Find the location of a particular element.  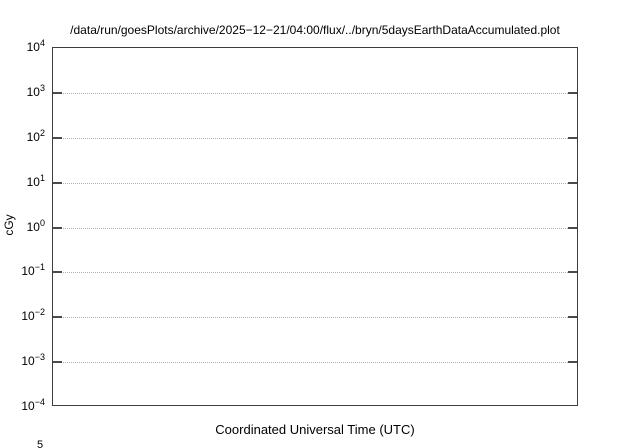

y-tick-label: 10¹ is located at coordinates (35, 180).